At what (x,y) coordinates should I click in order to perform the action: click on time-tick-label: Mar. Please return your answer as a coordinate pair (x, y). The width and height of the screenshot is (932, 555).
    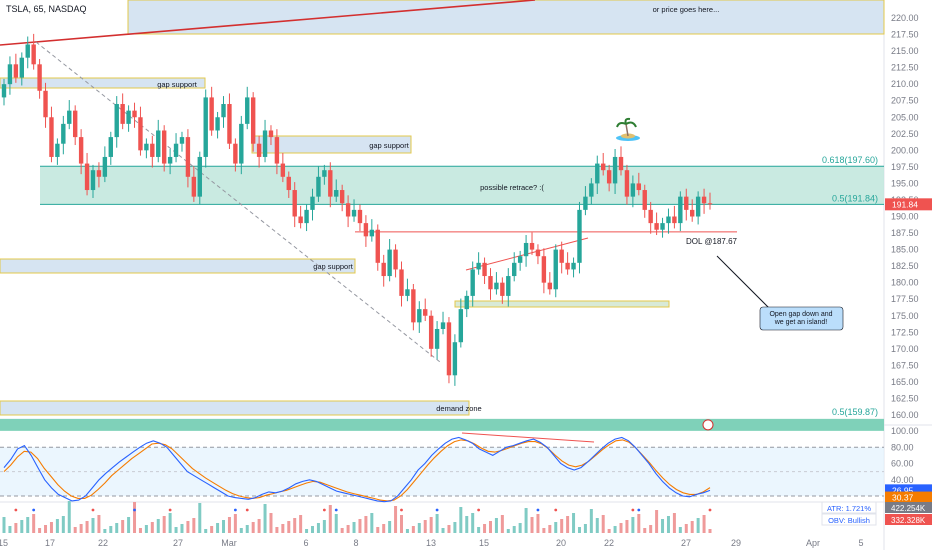
    Looking at the image, I should click on (229, 543).